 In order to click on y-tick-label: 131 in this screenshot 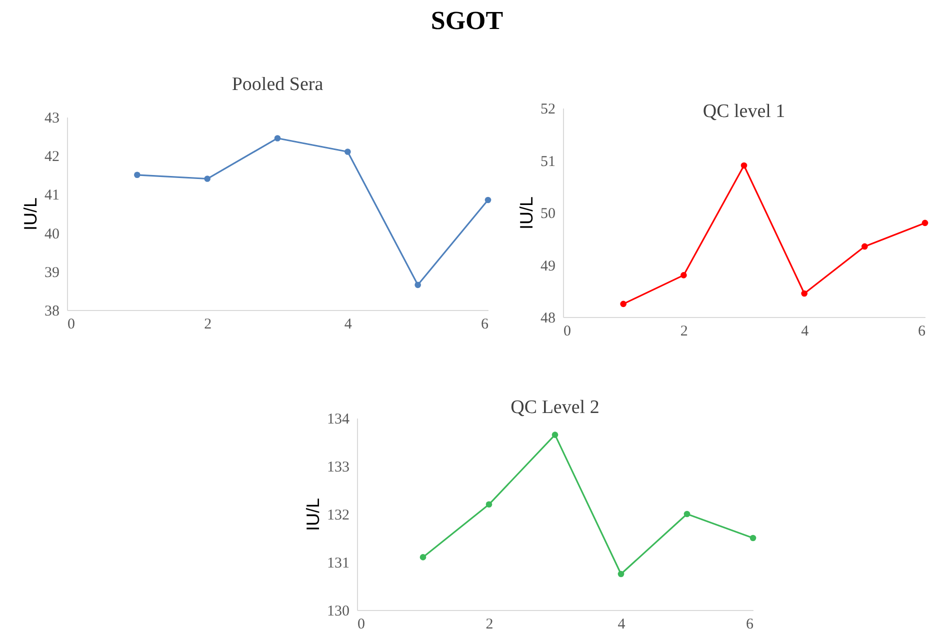, I will do `click(338, 564)`.